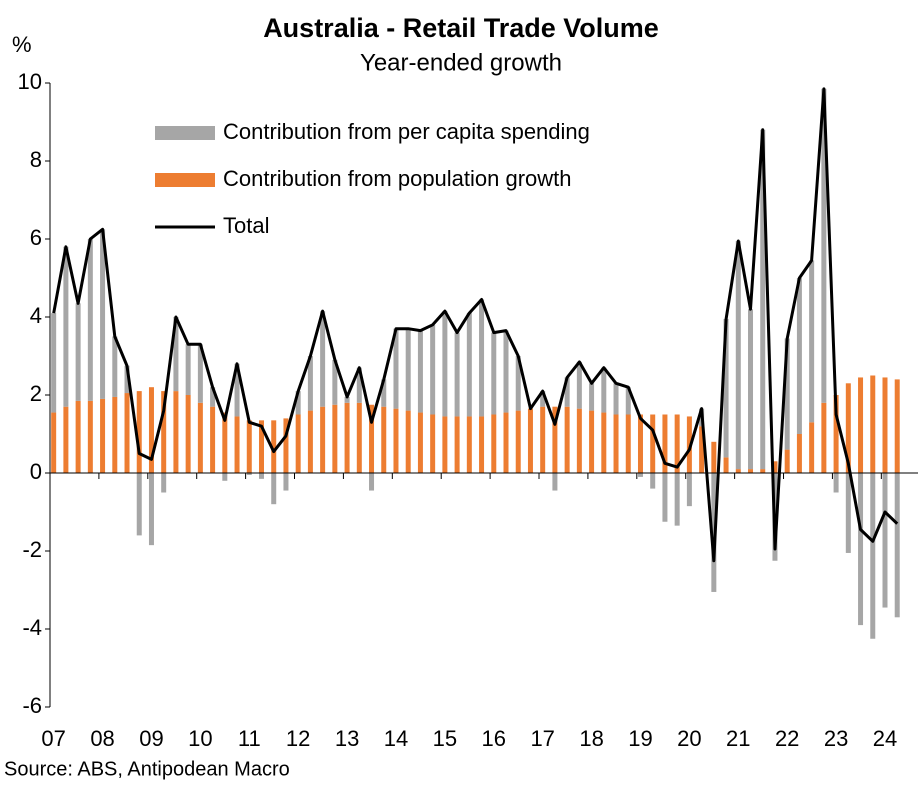 Image resolution: width=922 pixels, height=788 pixels. What do you see at coordinates (36, 471) in the screenshot?
I see `y-tick-label: 0` at bounding box center [36, 471].